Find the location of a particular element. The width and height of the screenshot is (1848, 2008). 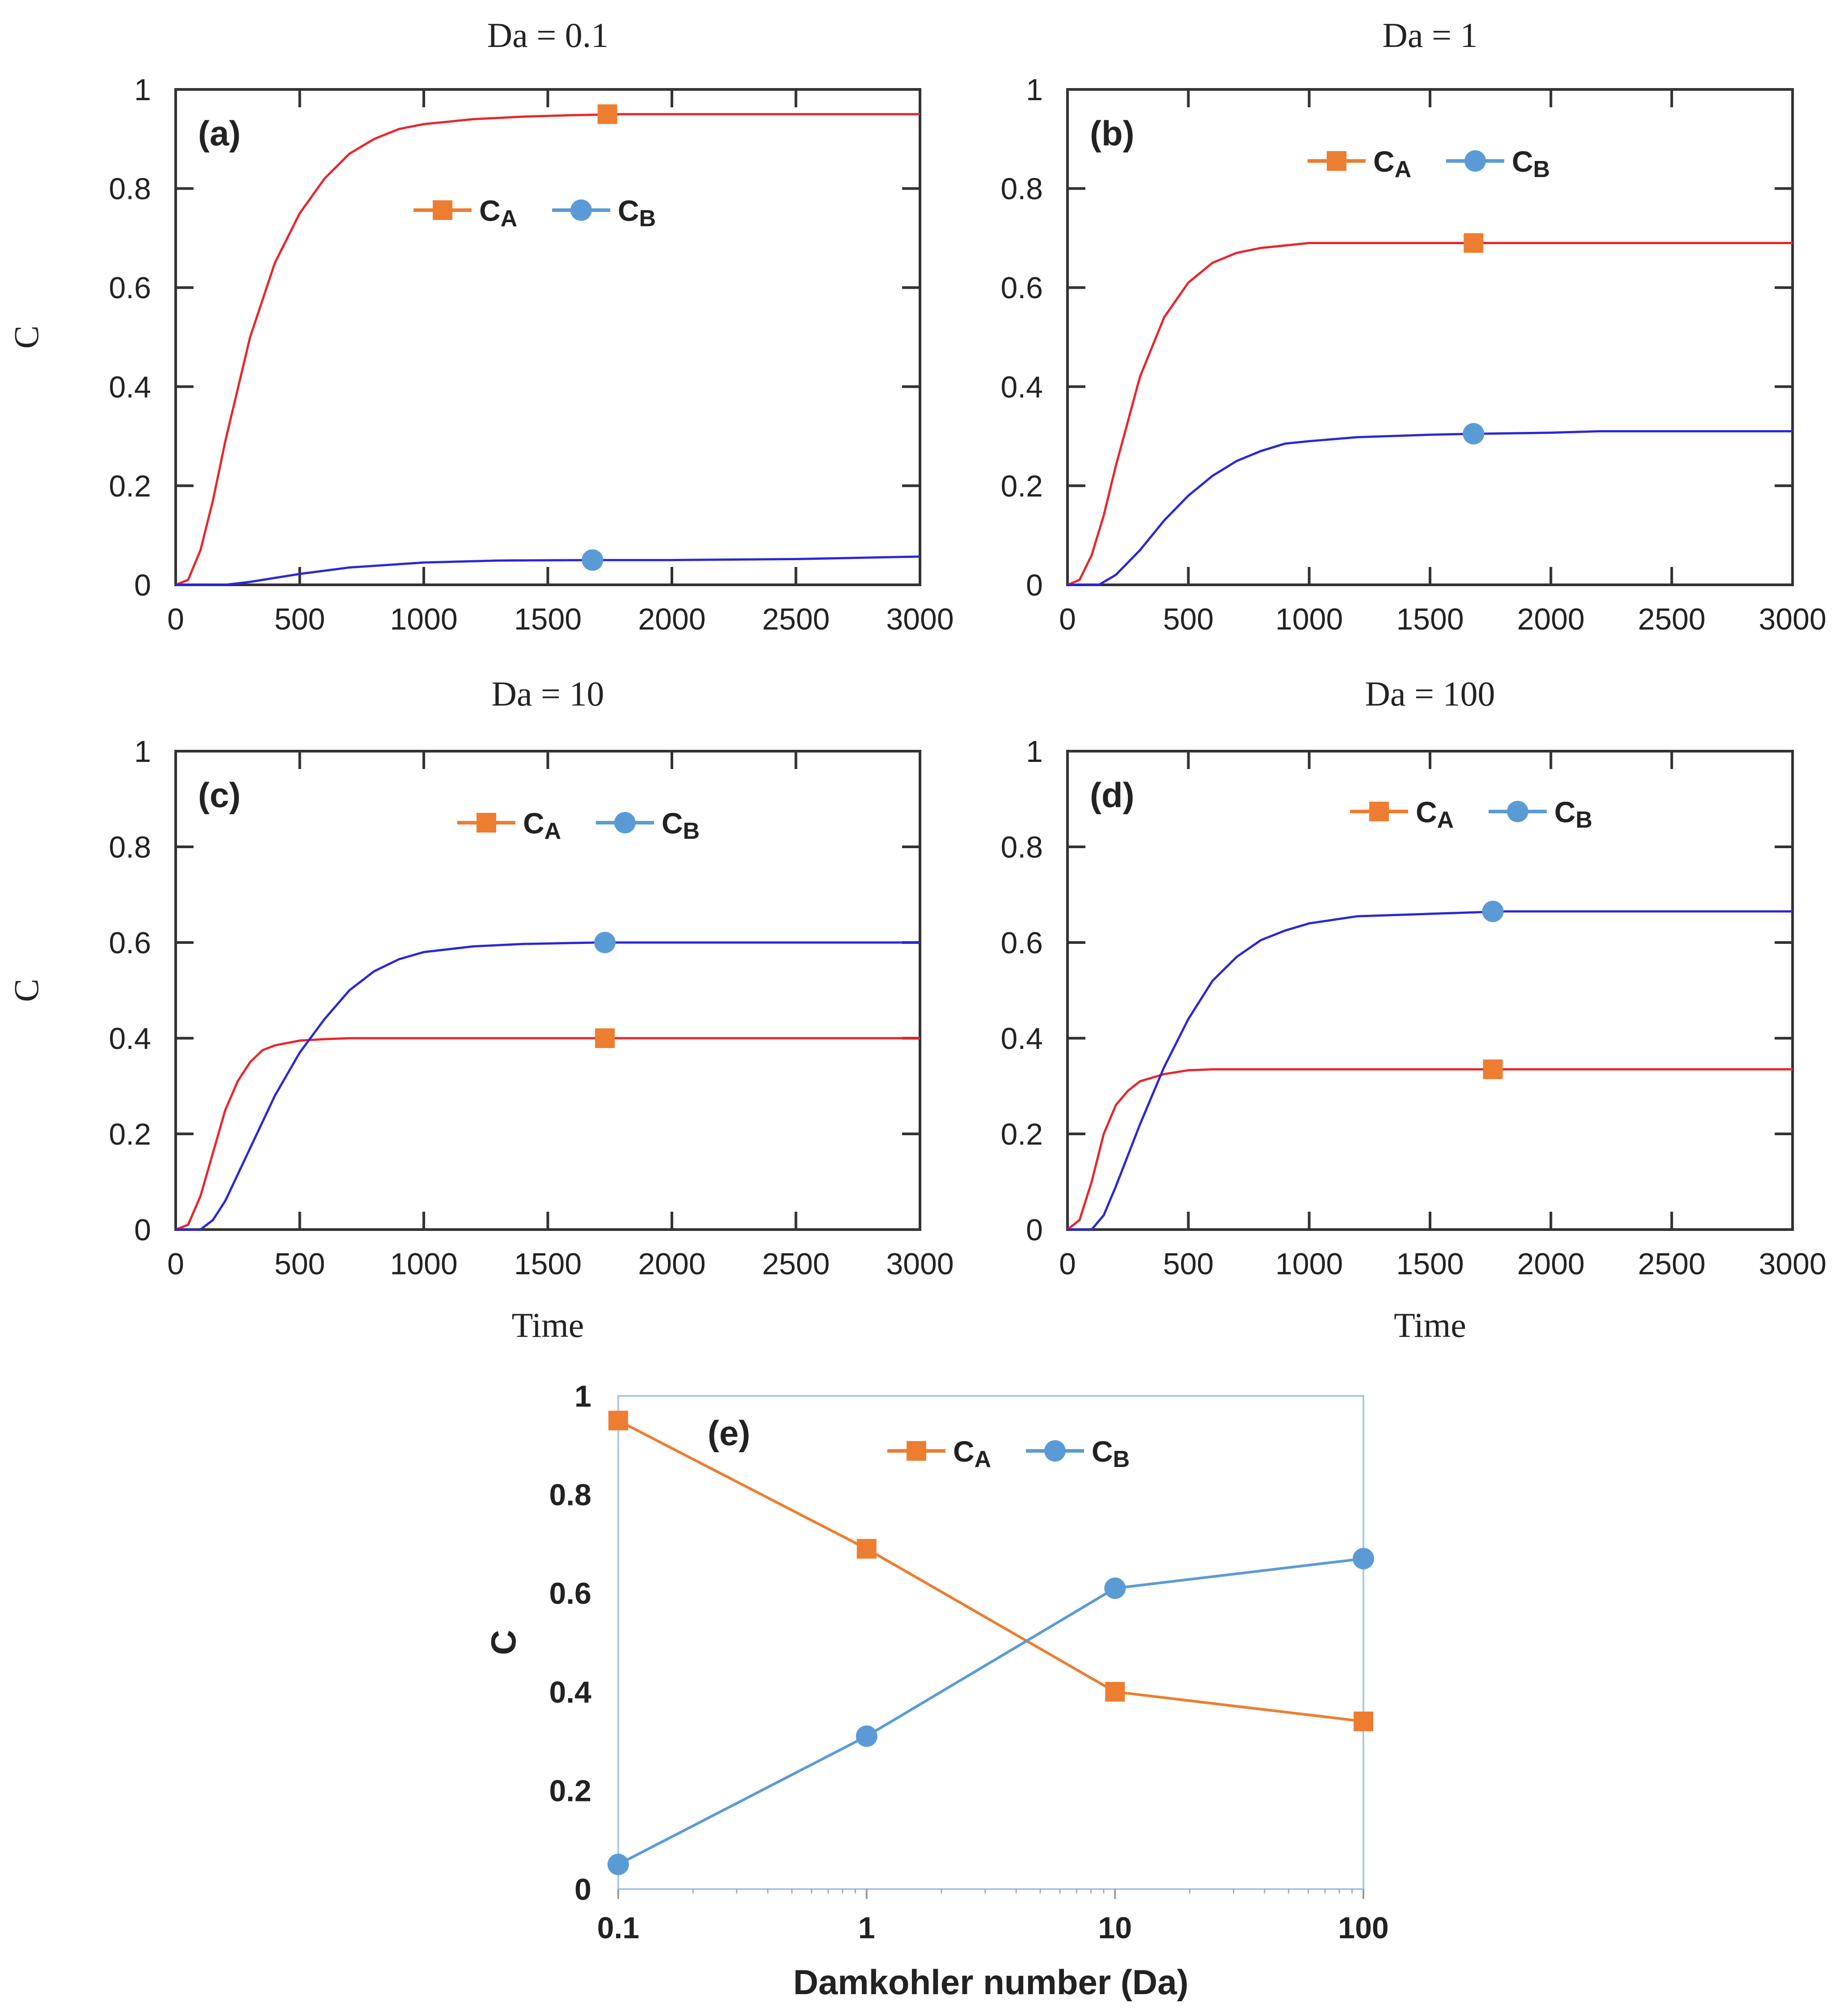

panel-label: (e) is located at coordinates (729, 1433).